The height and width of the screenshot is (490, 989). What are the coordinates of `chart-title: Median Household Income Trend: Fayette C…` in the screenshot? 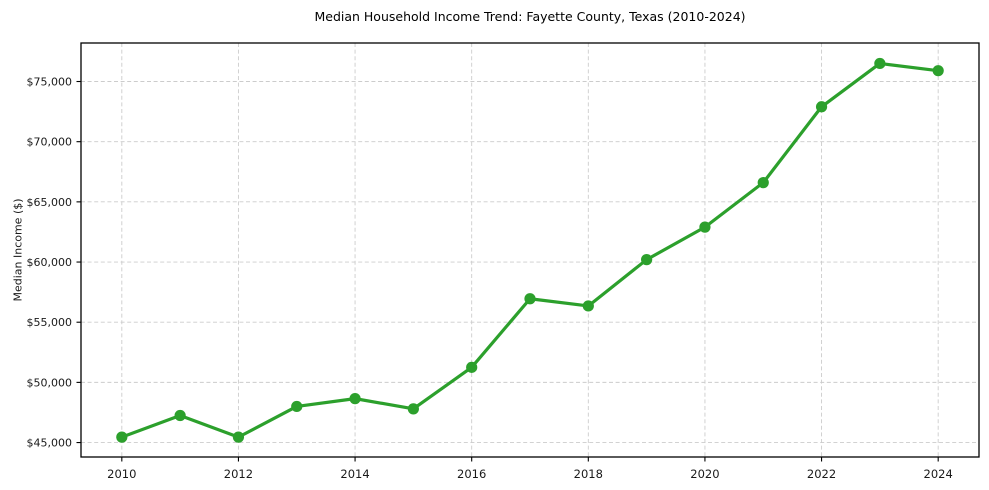 It's located at (530, 16).